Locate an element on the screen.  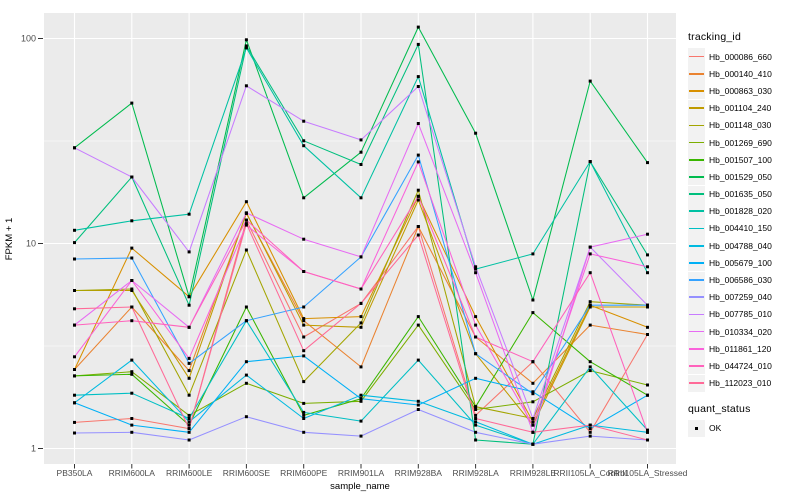
x-tick-label: RRIM901LA is located at coordinates (361, 473).